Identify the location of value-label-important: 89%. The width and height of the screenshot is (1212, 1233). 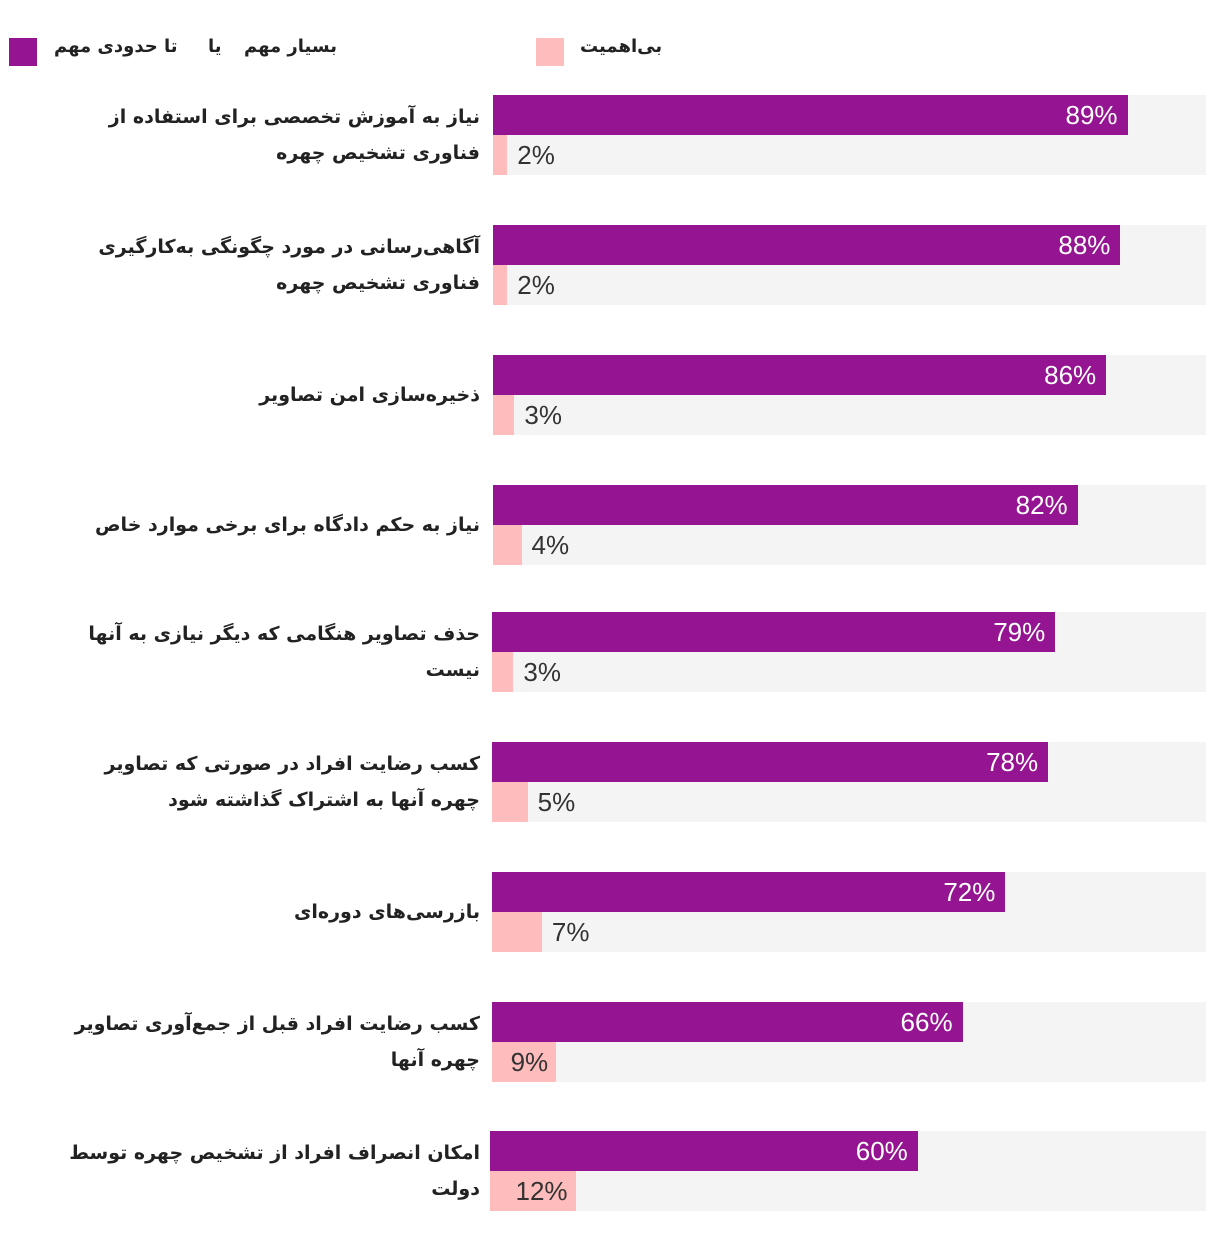
(1091, 115).